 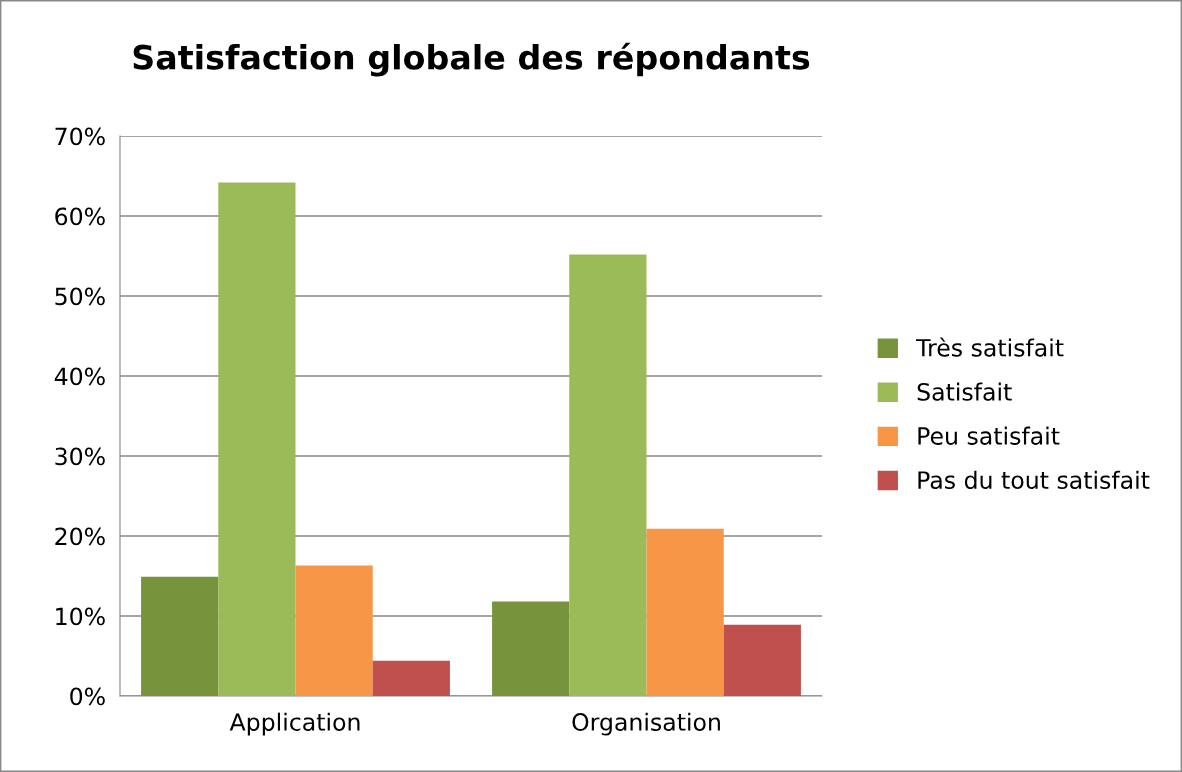 What do you see at coordinates (989, 435) in the screenshot?
I see `legend-label: Peu satisfait` at bounding box center [989, 435].